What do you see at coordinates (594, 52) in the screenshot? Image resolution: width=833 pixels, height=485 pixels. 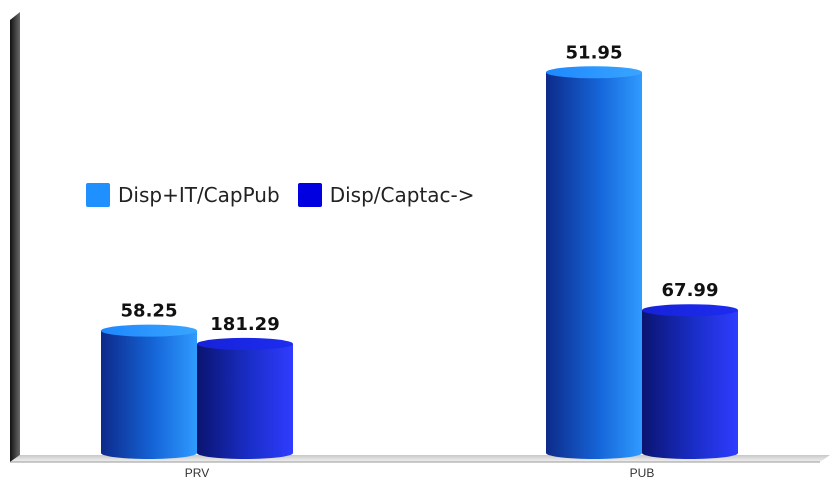 I see `value-label-pub-series-1: 51.95` at bounding box center [594, 52].